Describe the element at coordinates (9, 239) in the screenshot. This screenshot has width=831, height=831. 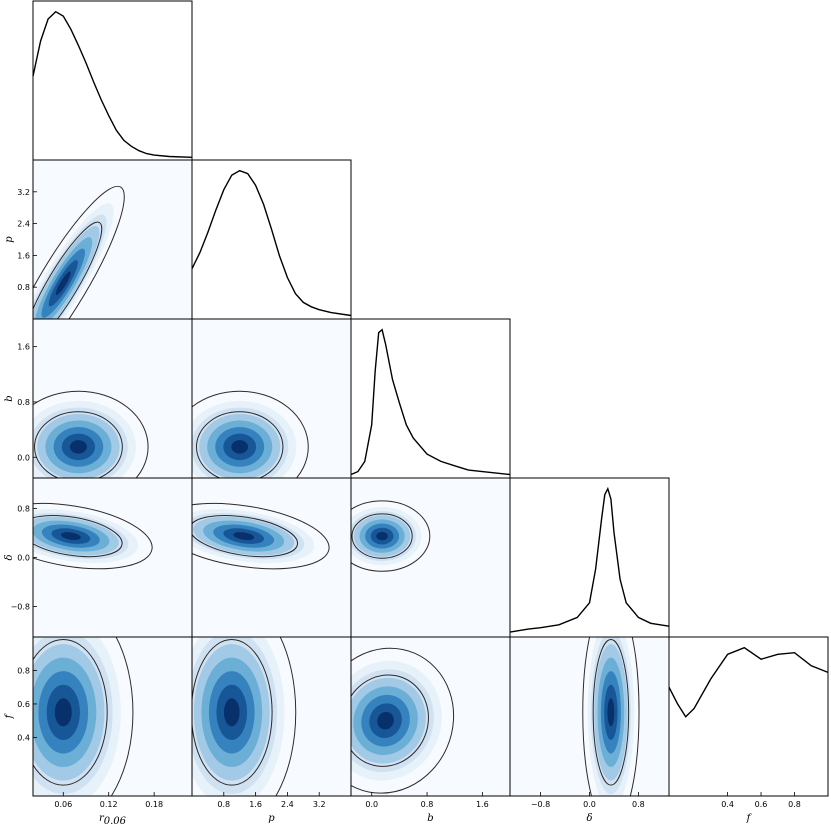
I see `y-axis-label: p` at that location.